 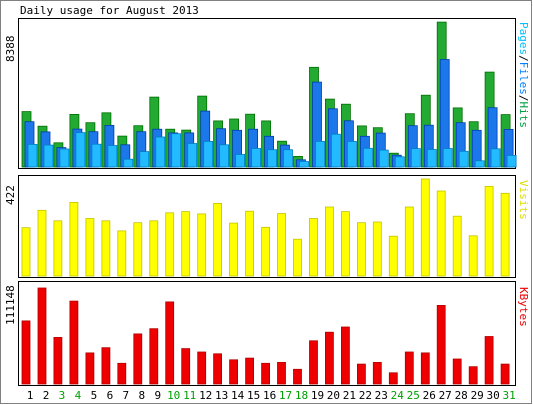 What do you see at coordinates (285, 395) in the screenshot?
I see `x-label-day-17: 17` at bounding box center [285, 395].